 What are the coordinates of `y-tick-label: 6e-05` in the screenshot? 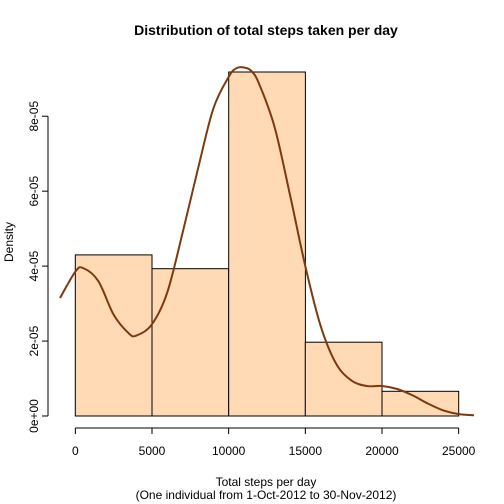 It's located at (34, 191).